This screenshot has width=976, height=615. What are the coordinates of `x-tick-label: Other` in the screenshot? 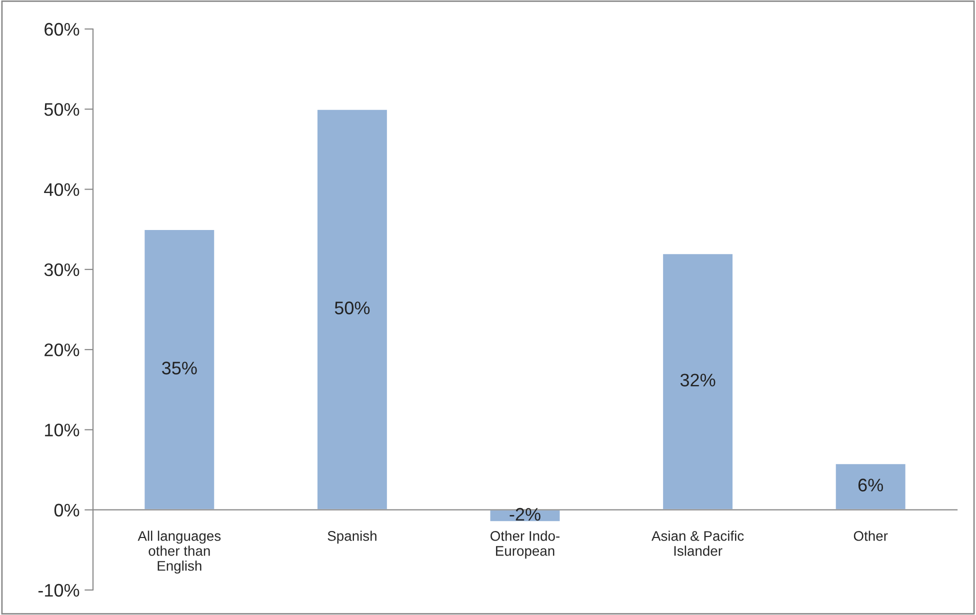 It's located at (871, 535).